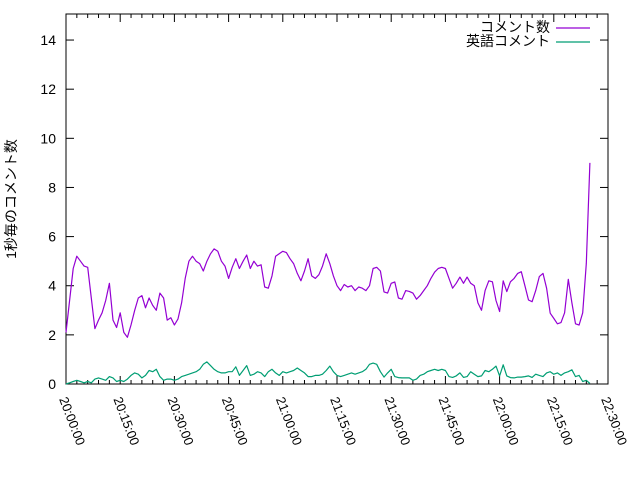  I want to click on y-tick-label: 8, so click(52, 187).